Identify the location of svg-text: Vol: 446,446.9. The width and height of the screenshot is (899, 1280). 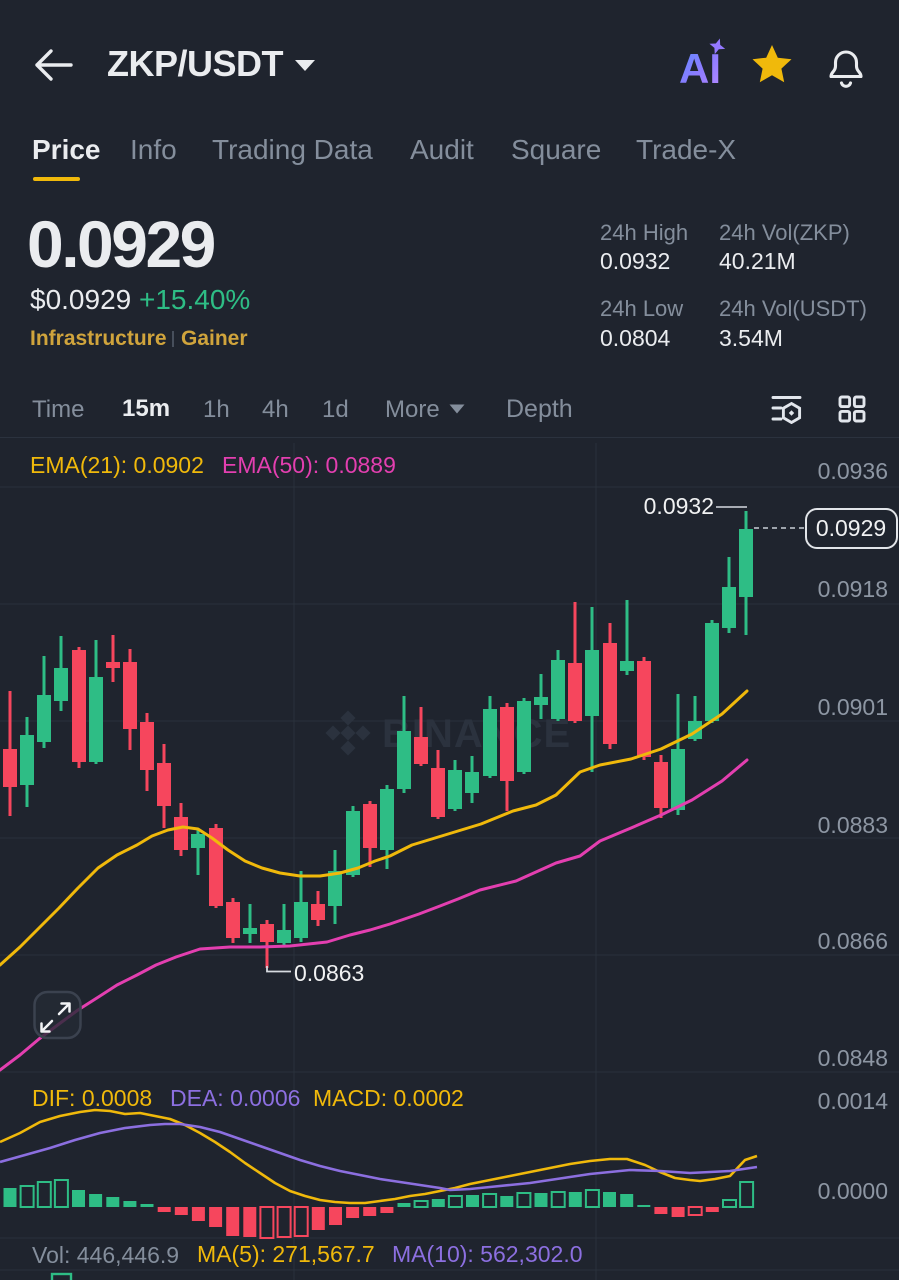
(105, 1255).